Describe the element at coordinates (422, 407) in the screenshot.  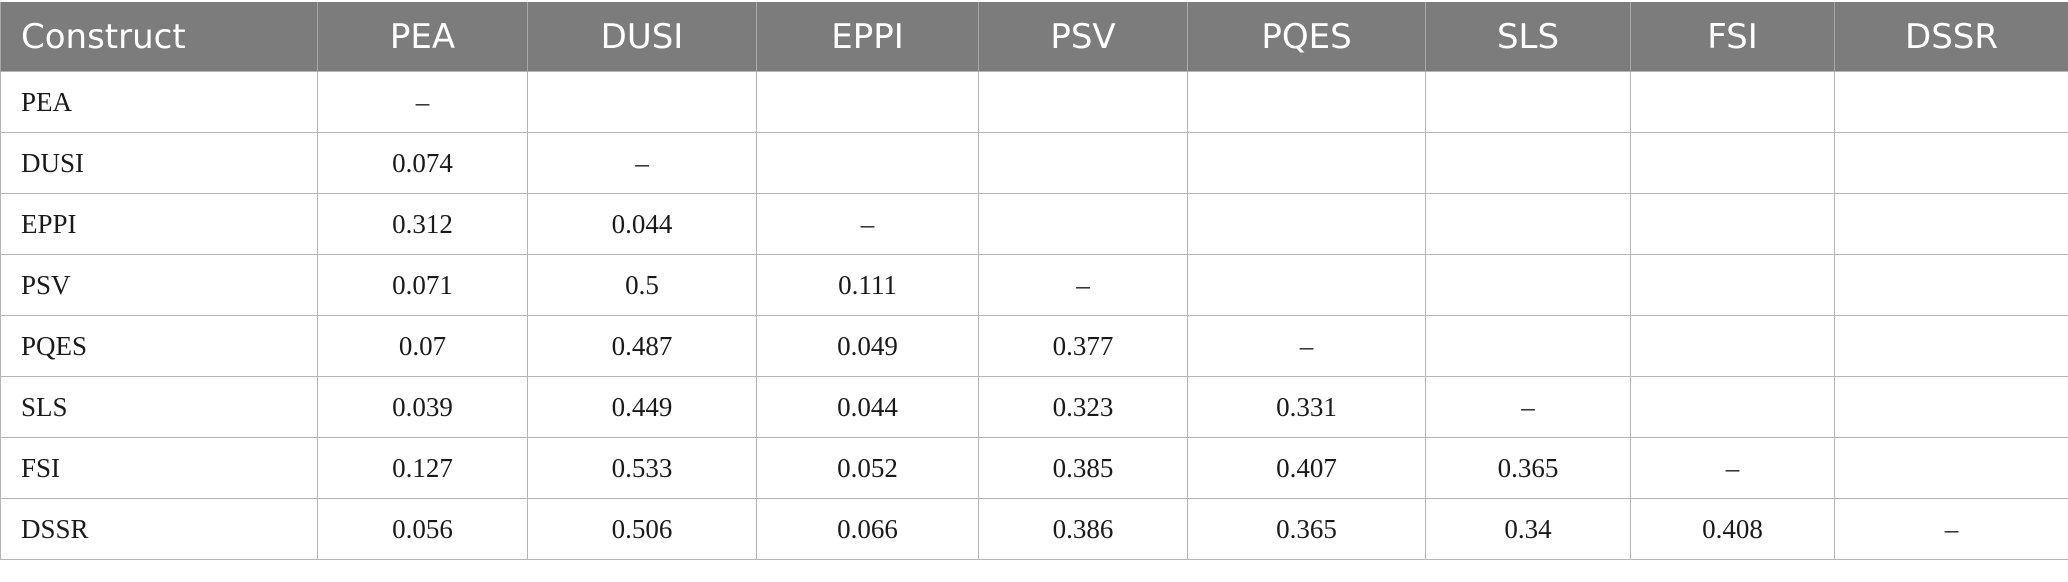
I see `table-cell: 0.039` at that location.